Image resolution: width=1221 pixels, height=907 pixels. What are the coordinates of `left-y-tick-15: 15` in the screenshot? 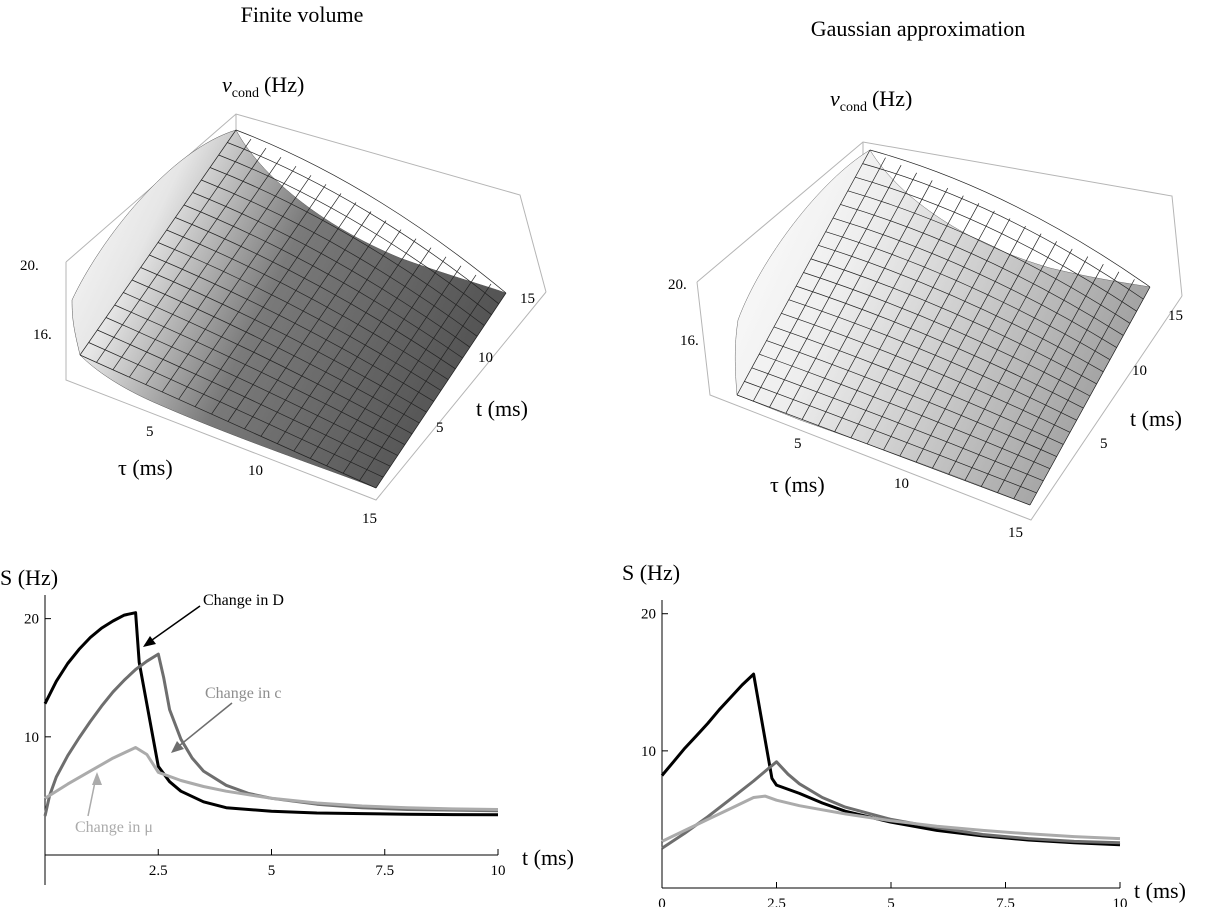 It's located at (527, 299).